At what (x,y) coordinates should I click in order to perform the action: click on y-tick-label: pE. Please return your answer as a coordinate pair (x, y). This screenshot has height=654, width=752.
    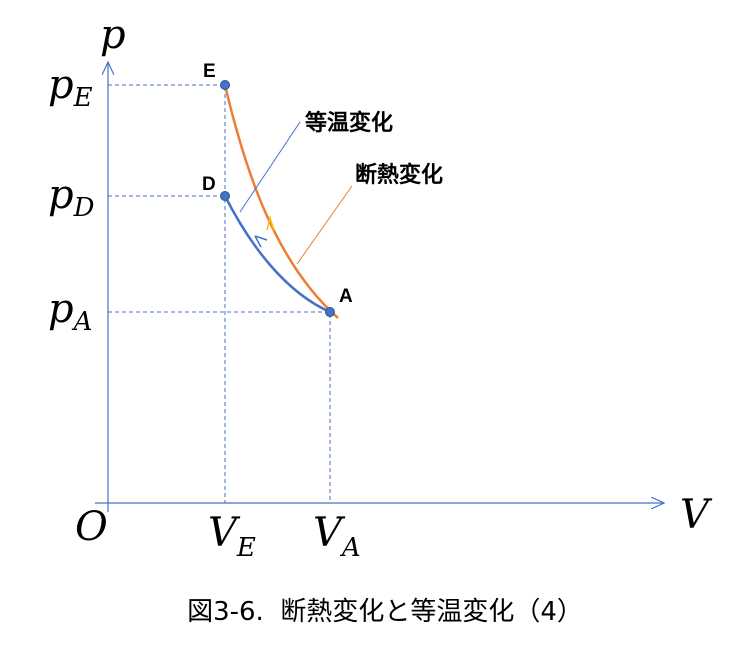
    Looking at the image, I should click on (70, 87).